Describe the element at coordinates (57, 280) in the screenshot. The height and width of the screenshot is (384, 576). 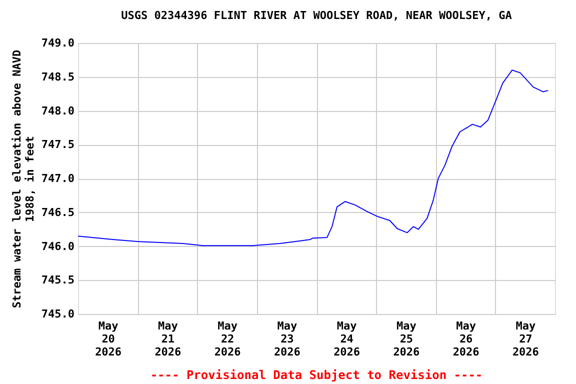
I see `y-tick-label: 745.5` at that location.